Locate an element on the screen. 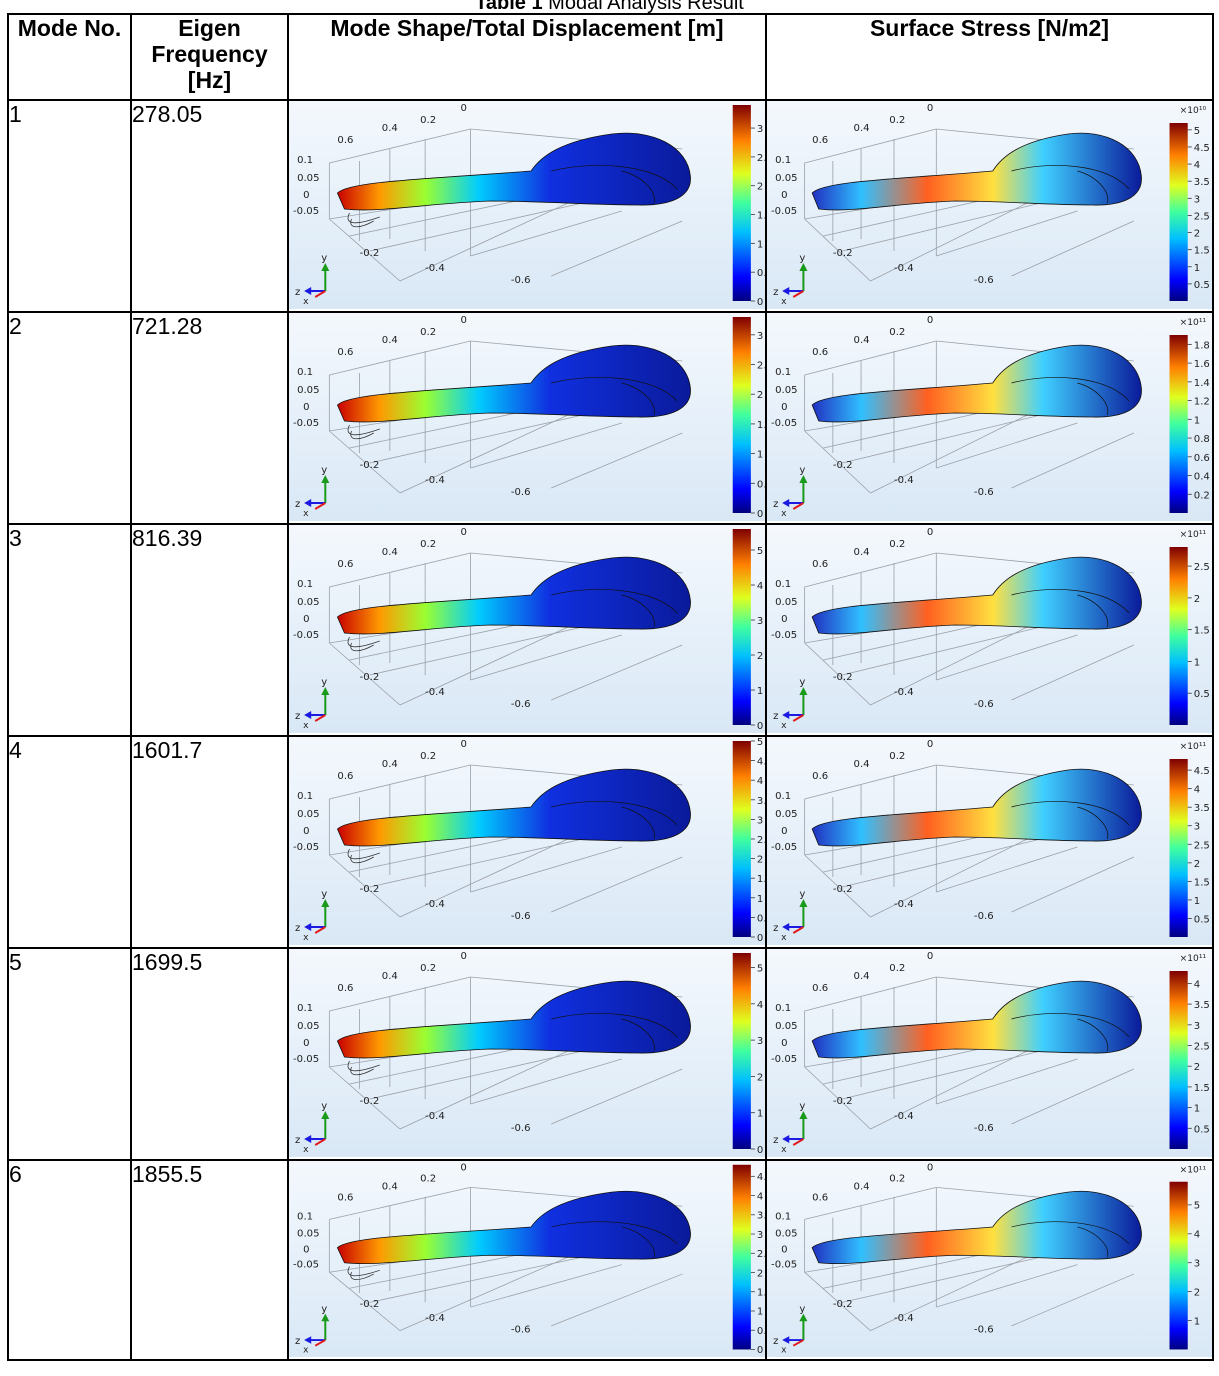 Image resolution: width=1219 pixels, height=1376 pixels. colorbar-exponent: ×10¹¹ is located at coordinates (1193, 323).